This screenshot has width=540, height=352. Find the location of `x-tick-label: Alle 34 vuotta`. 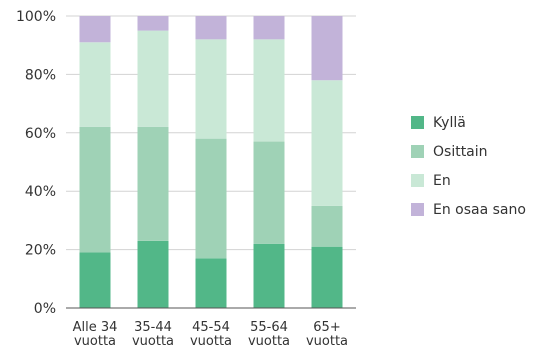

x-tick-label: Alle 34 vuotta is located at coordinates (95, 334).